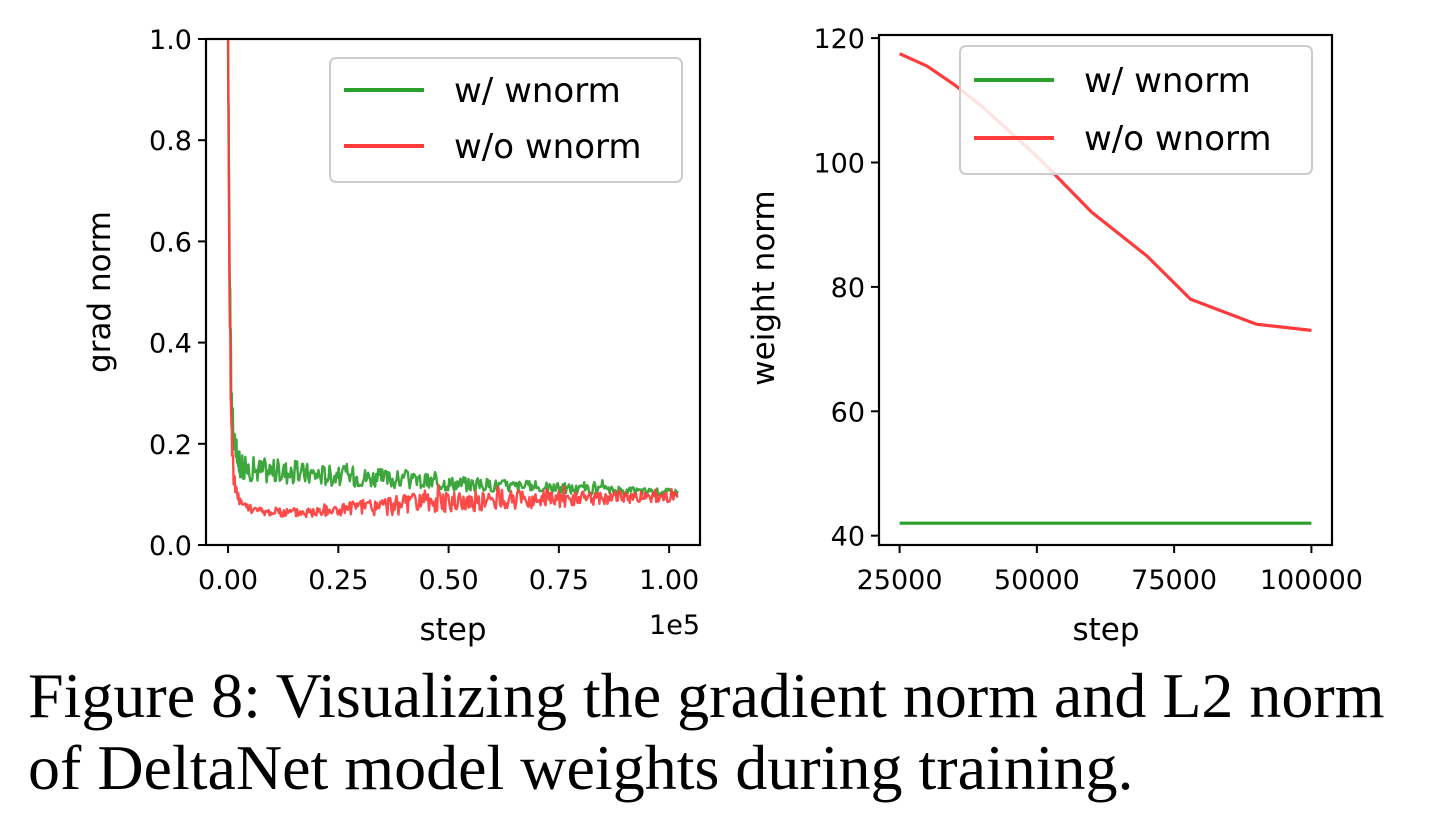 Image resolution: width=1437 pixels, height=817 pixels. What do you see at coordinates (548, 147) in the screenshot?
I see `grad-norm-legend-label-wo-wnorm: w/o wnorm` at bounding box center [548, 147].